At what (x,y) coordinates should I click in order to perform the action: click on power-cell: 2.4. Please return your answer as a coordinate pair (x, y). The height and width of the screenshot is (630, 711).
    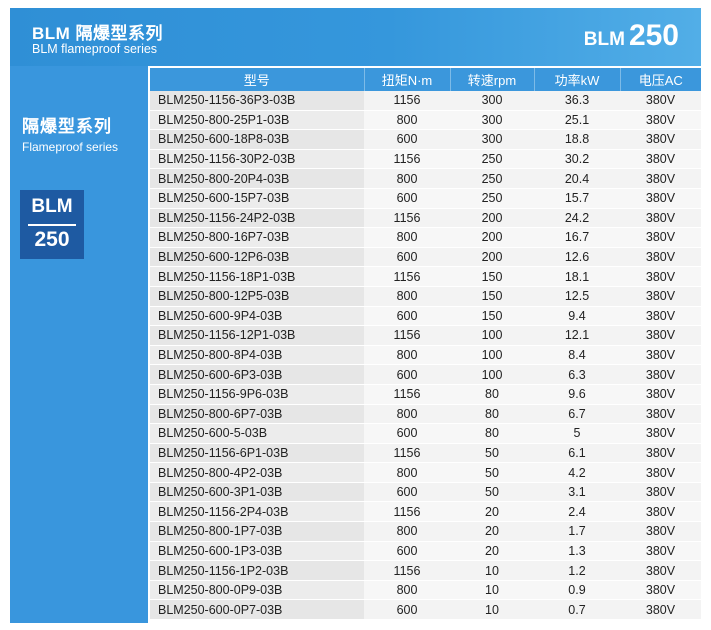
    Looking at the image, I should click on (577, 512).